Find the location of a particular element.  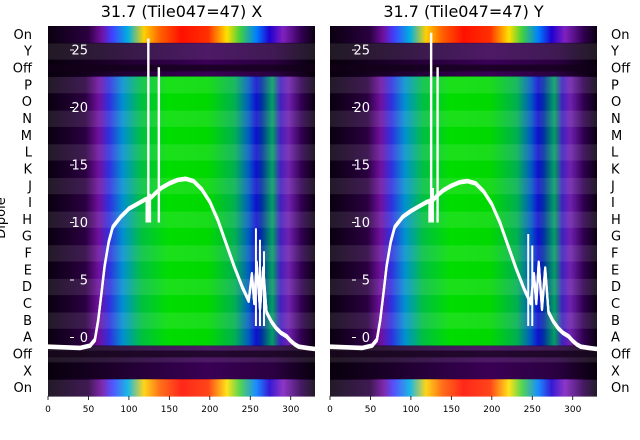

y-tick-label: 20 is located at coordinates (361, 108).